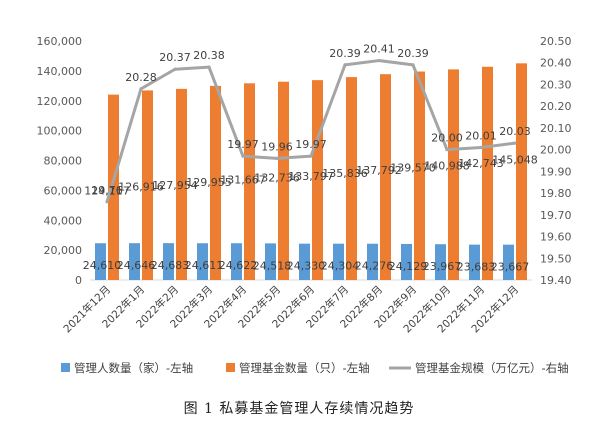 This screenshot has height=432, width=598. I want to click on label-fund-count: 142,743, so click(481, 163).